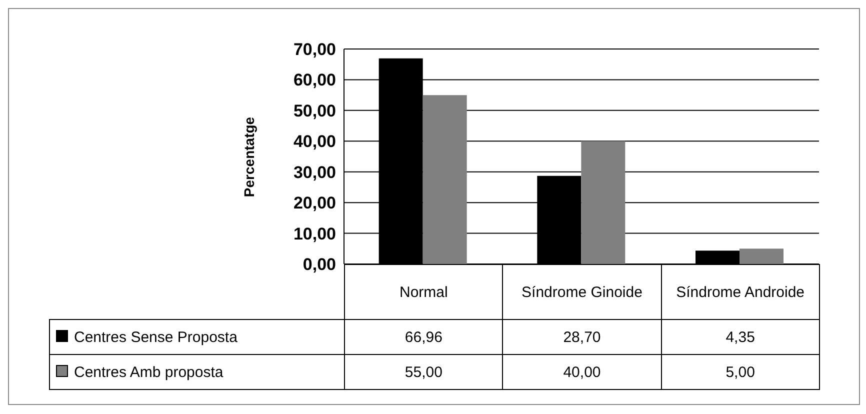 Image resolution: width=866 pixels, height=414 pixels. Describe the element at coordinates (314, 203) in the screenshot. I see `y-tick-label: 20,00` at that location.